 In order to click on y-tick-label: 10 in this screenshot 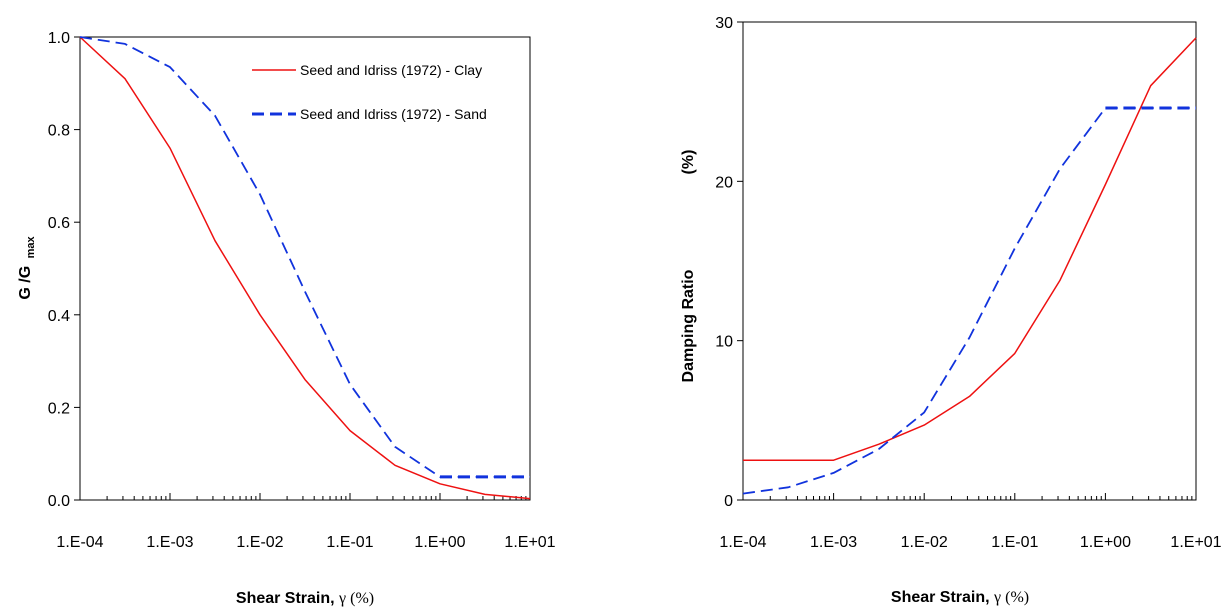, I will do `click(724, 342)`.